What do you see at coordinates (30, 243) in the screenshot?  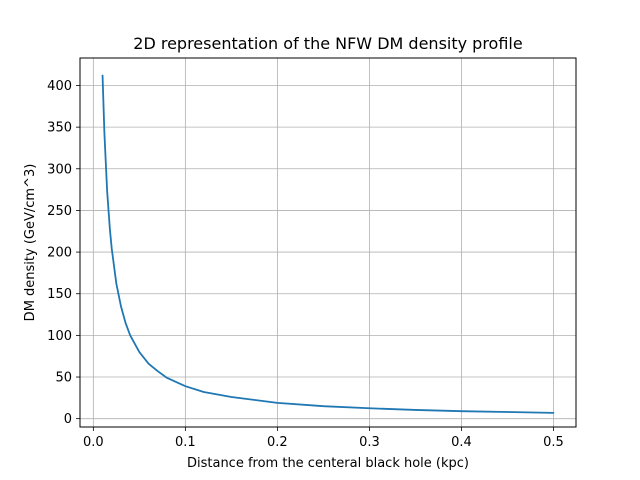 I see `y-axis-label: DM density (GeV/cm^3)` at bounding box center [30, 243].